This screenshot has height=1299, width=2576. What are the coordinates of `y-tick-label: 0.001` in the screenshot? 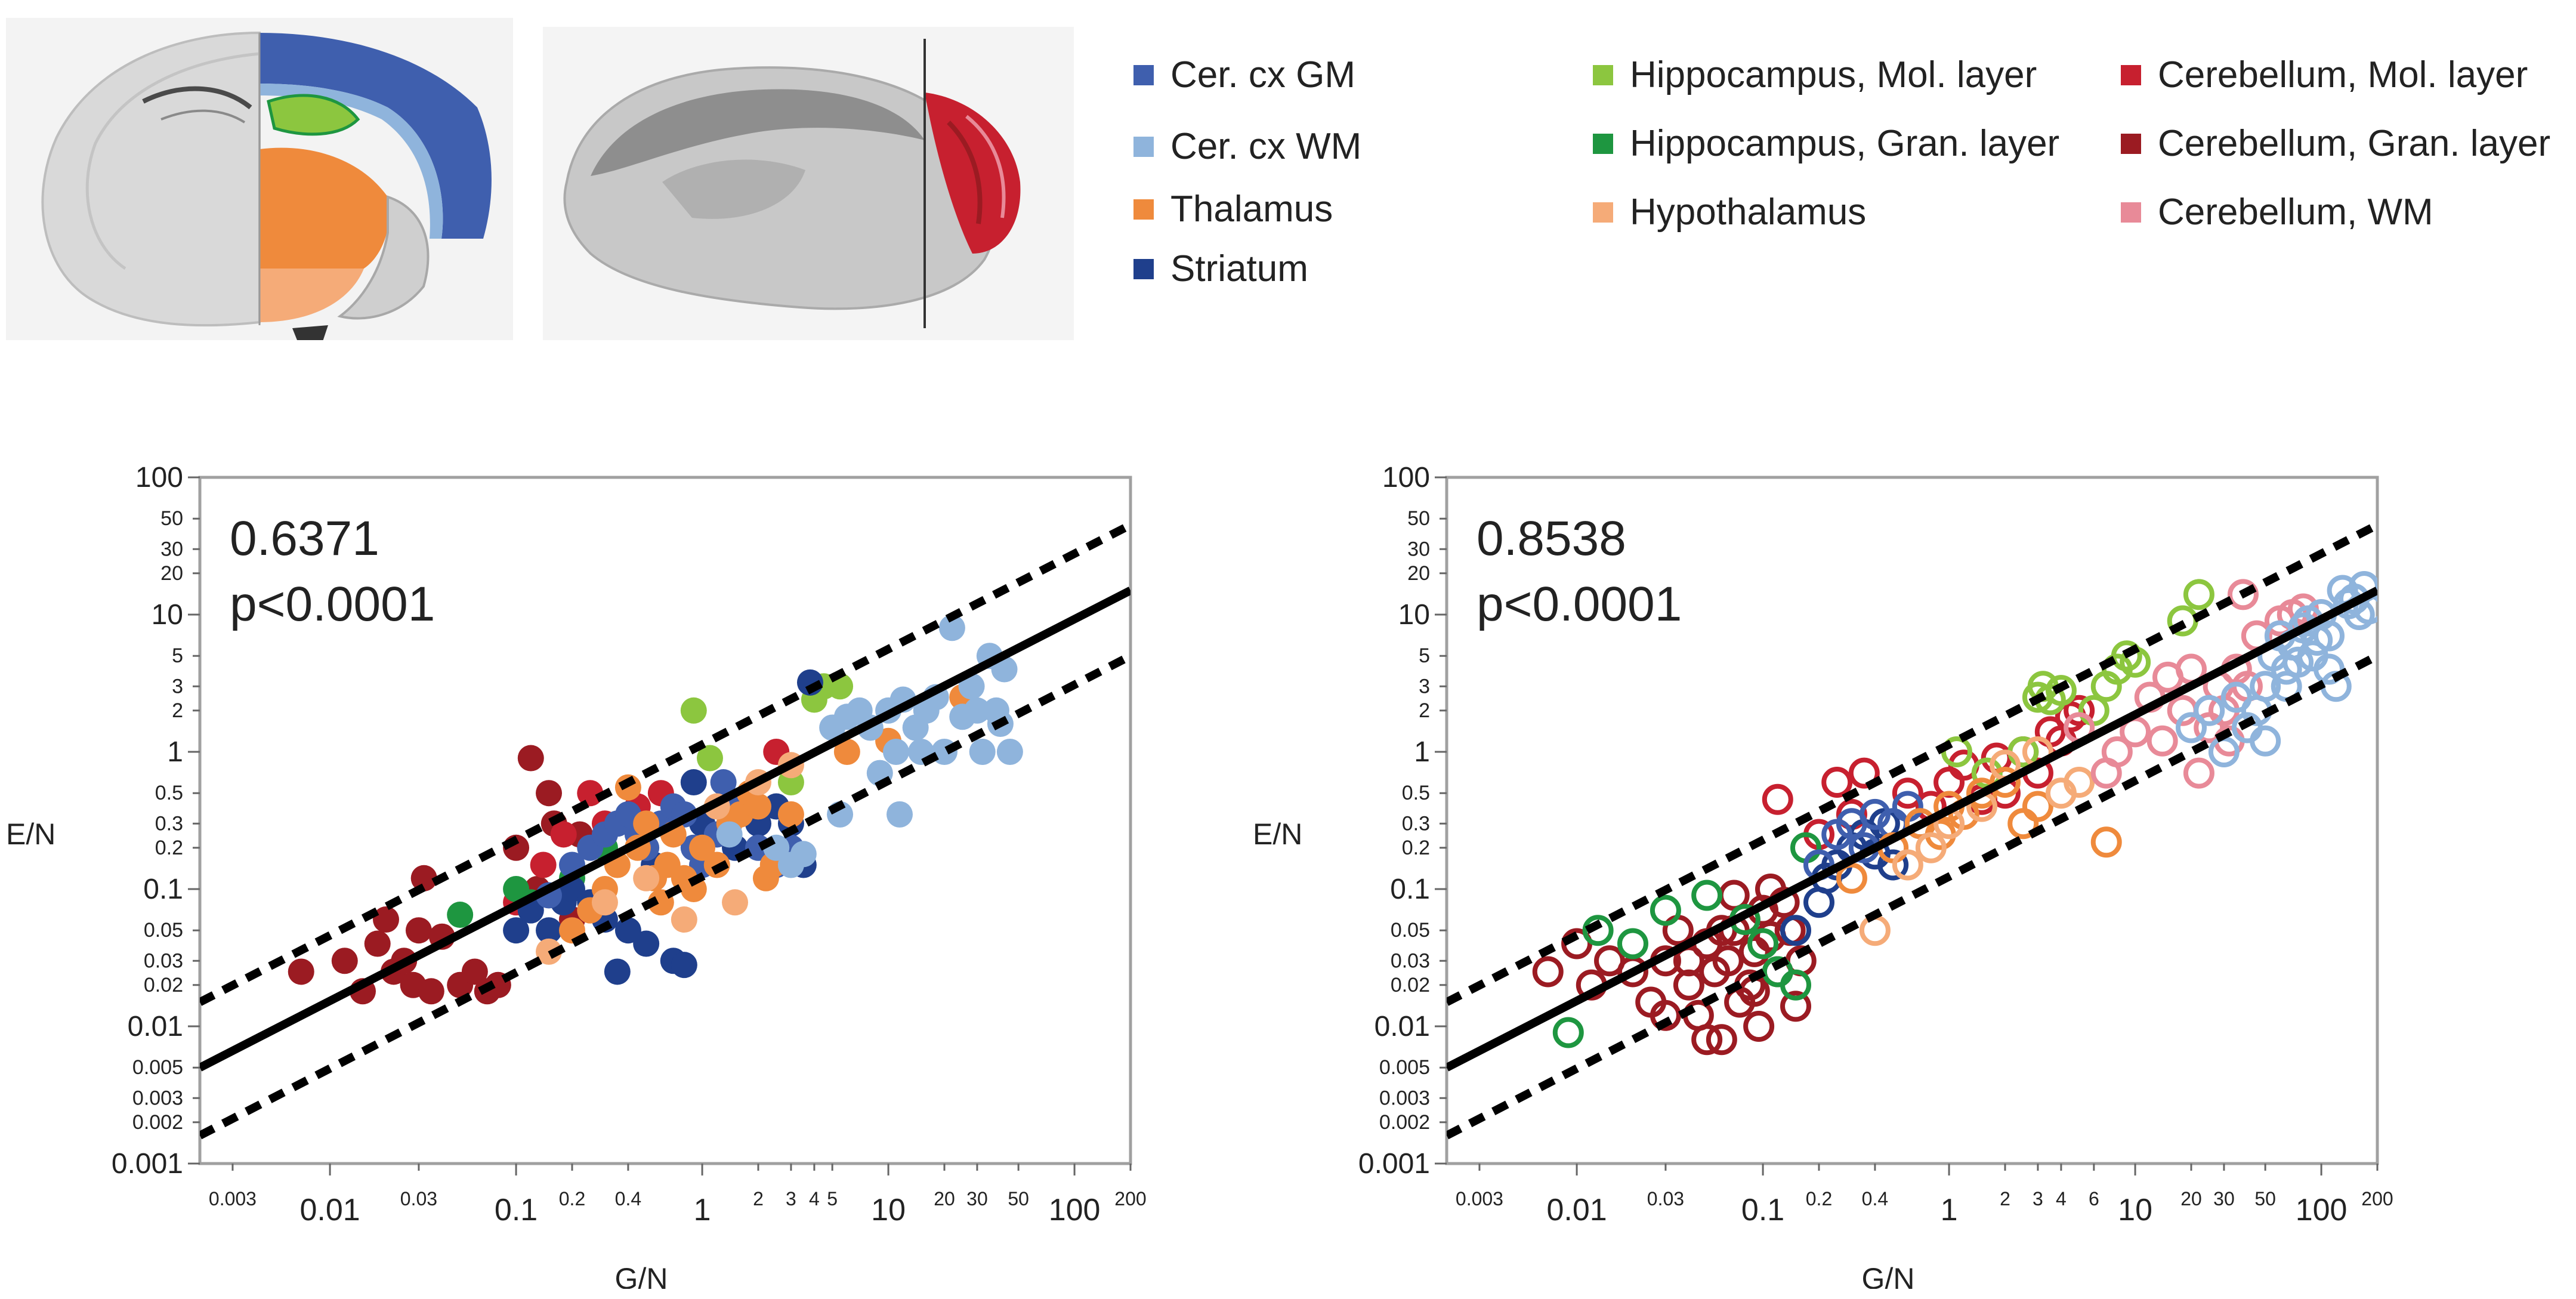 It's located at (147, 1164).